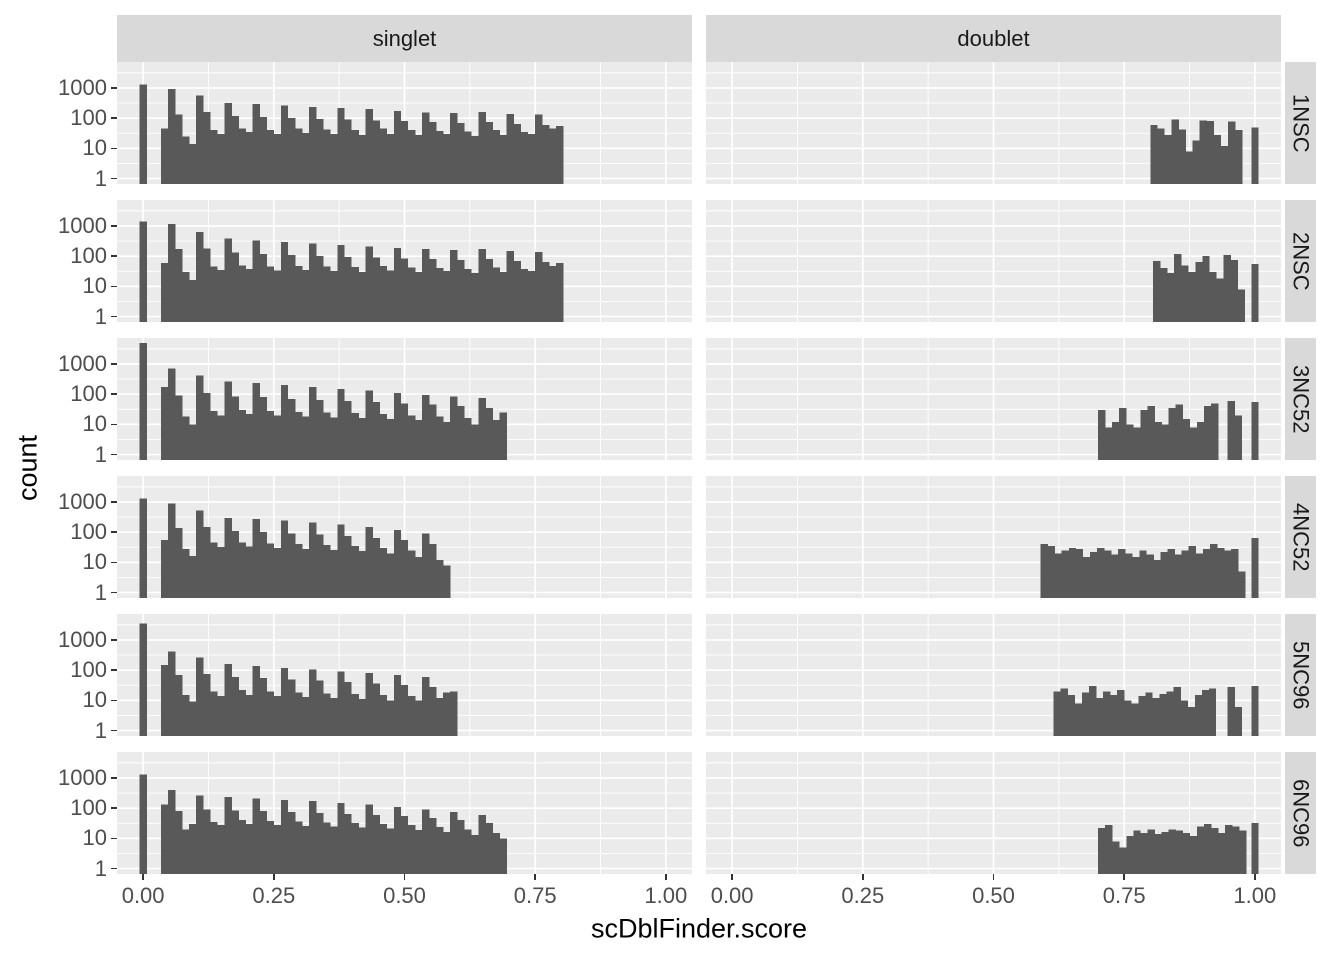 The height and width of the screenshot is (960, 1344). I want to click on histogram-bars, so click(1205, 287).